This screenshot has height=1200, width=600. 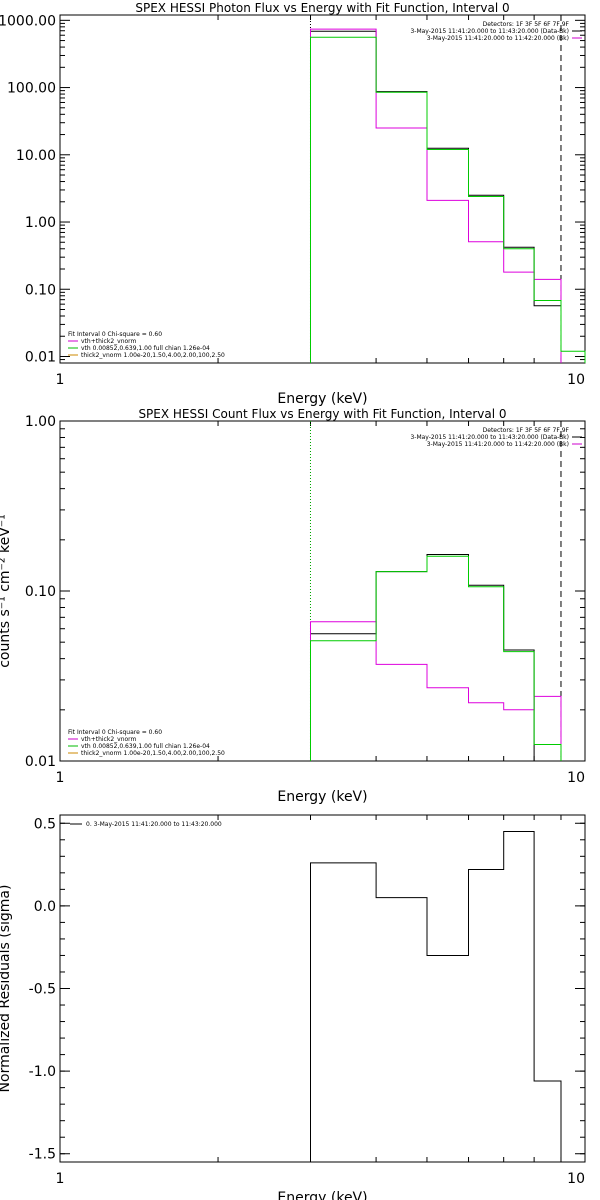 I want to click on photon-flux-ytick-label: 0.01, so click(x=40, y=357).